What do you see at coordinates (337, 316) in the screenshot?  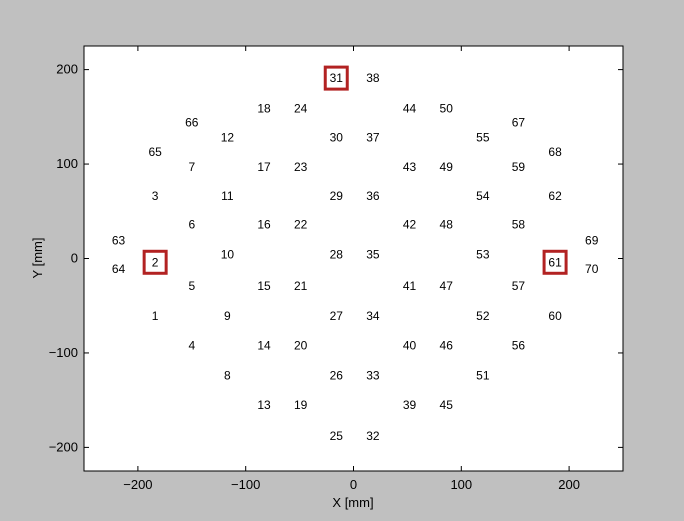 I see `point-label: 27` at bounding box center [337, 316].